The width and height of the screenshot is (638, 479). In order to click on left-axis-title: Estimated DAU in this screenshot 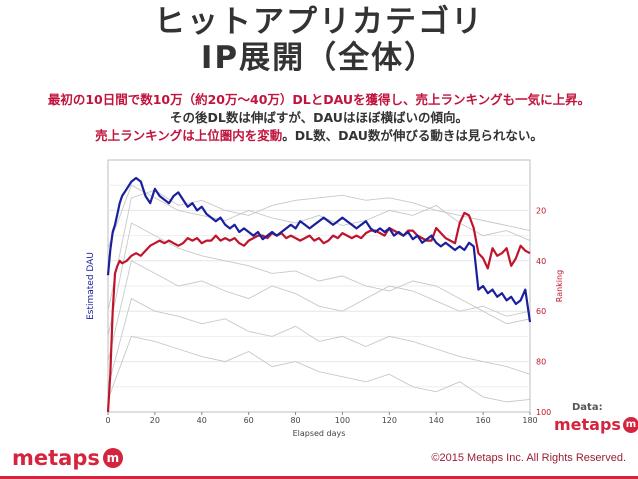, I will do `click(91, 286)`.